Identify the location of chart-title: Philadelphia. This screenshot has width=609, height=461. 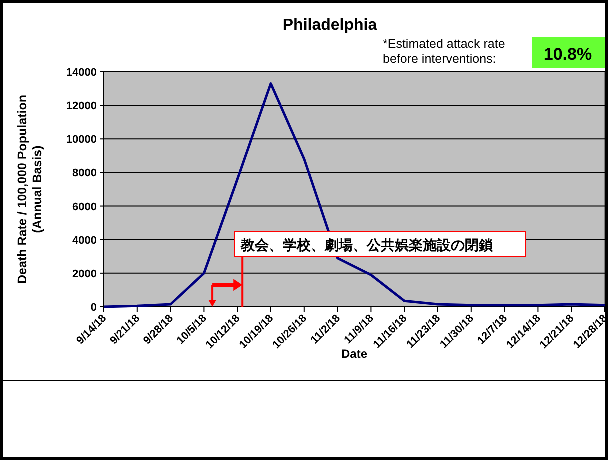
(330, 25).